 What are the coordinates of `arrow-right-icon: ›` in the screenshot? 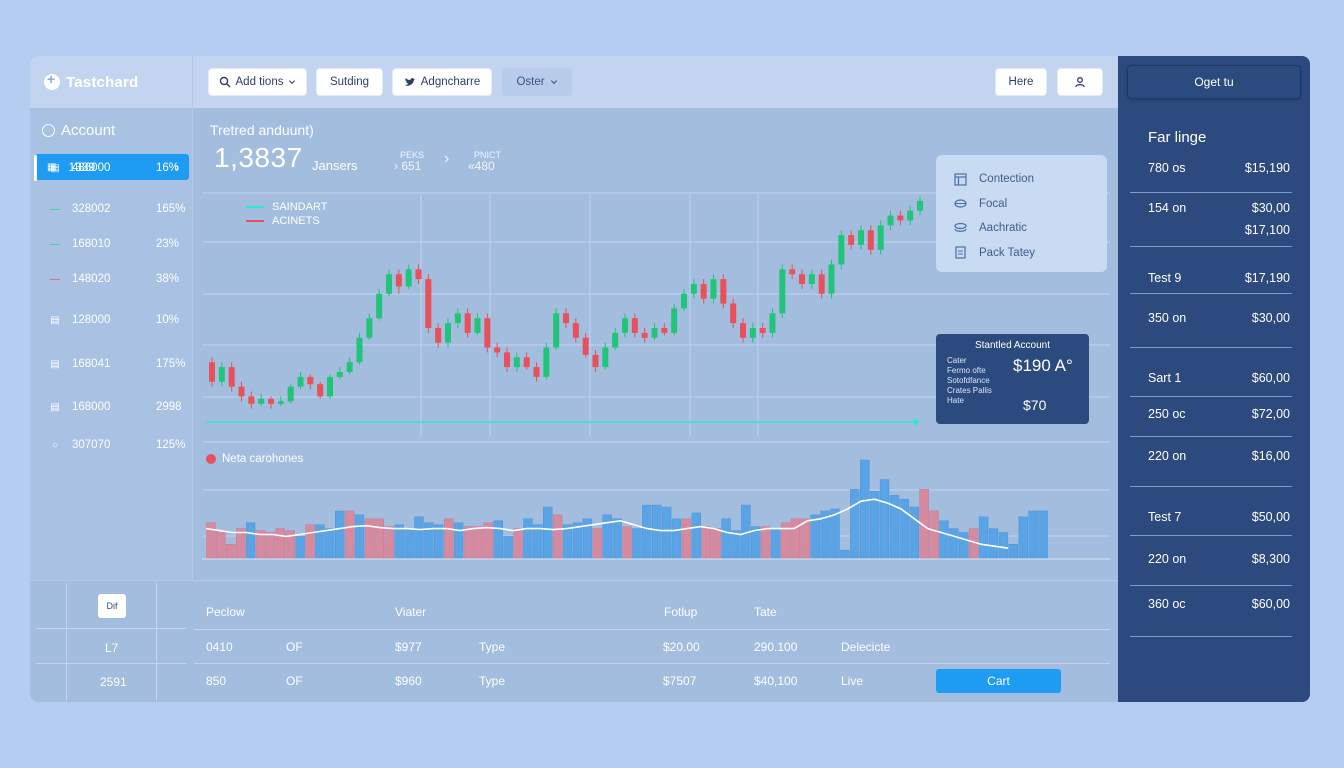 It's located at (447, 158).